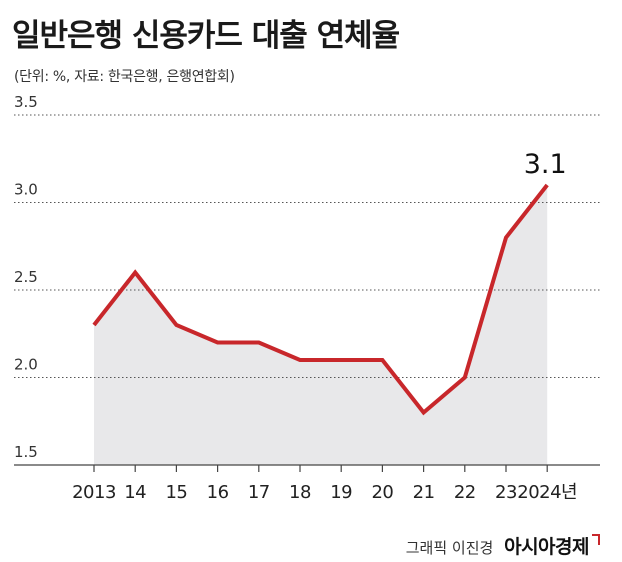 The image size is (622, 562). What do you see at coordinates (94, 492) in the screenshot?
I see `x-tick-label: 2013` at bounding box center [94, 492].